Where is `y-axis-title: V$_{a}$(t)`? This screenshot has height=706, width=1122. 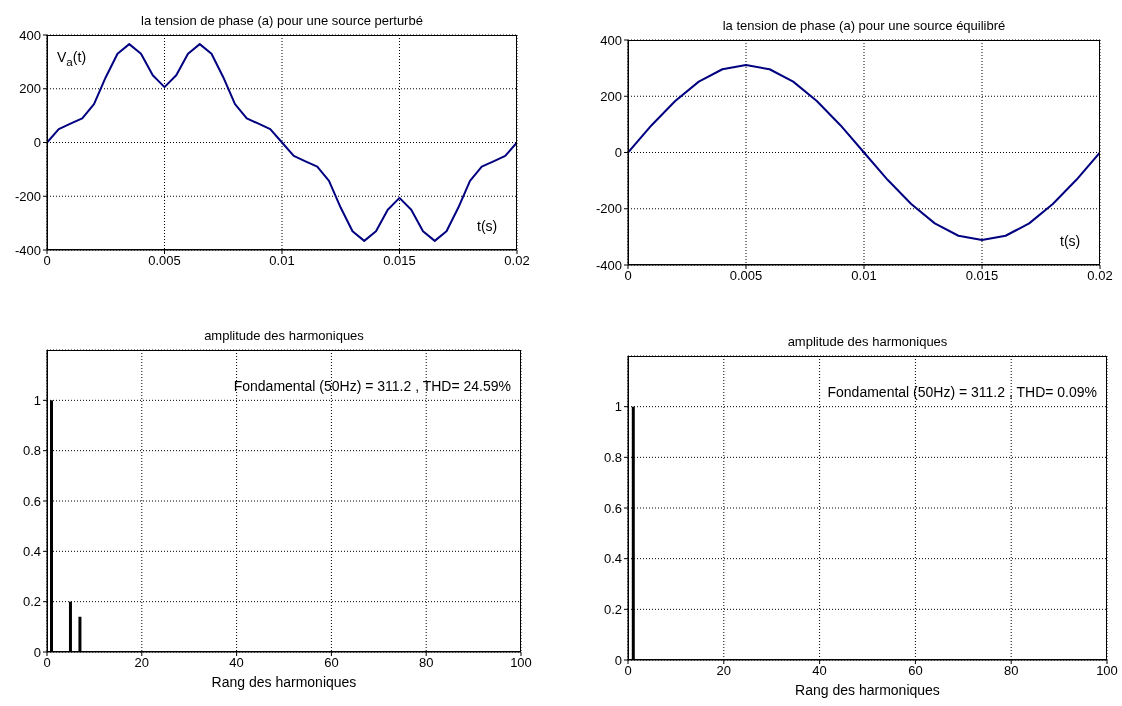
y-axis-title: V$_{a}$(t) is located at coordinates (72, 58).